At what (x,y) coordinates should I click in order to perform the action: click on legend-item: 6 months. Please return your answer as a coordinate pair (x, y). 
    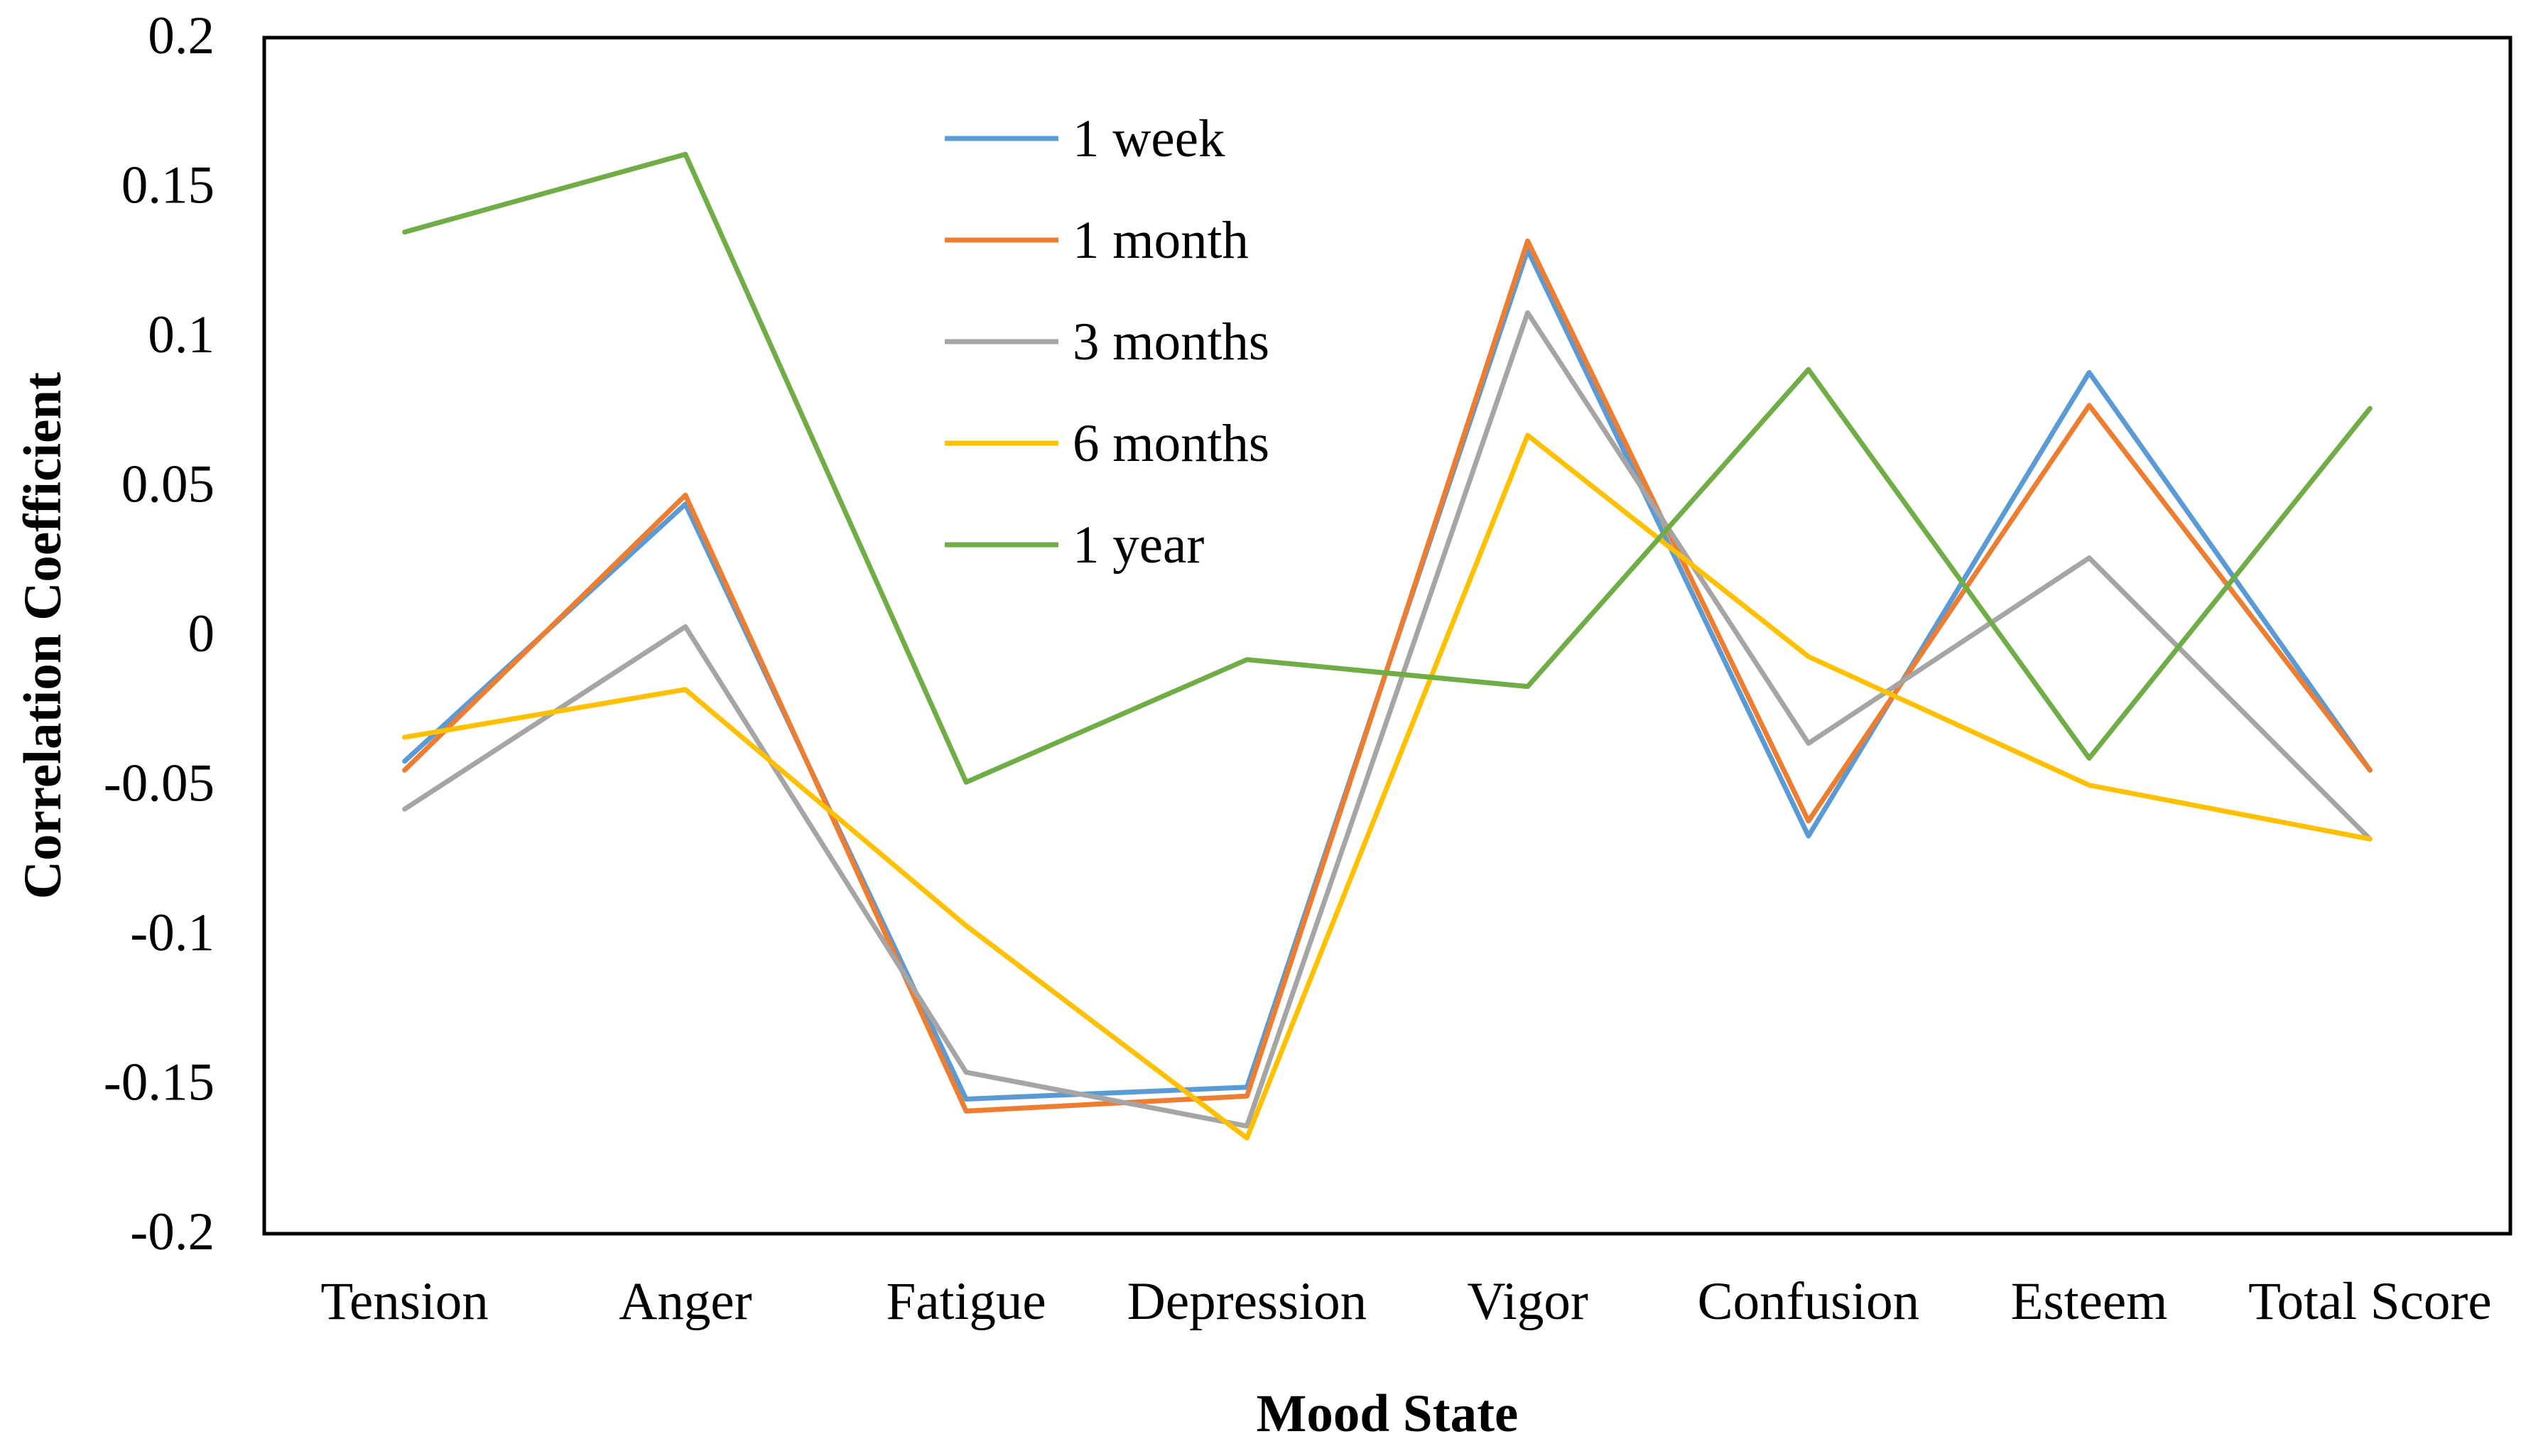
    Looking at the image, I should click on (1107, 443).